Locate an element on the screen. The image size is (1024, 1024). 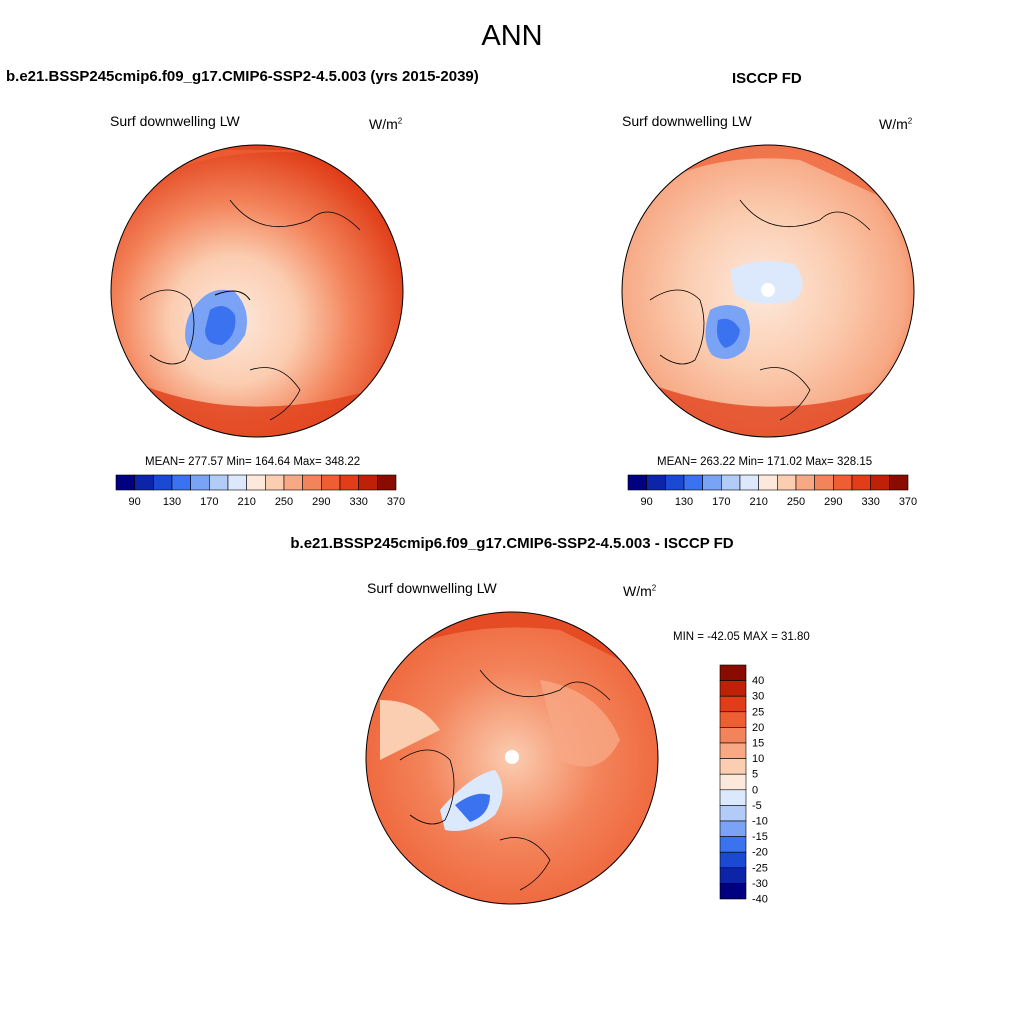
diff-colorbar: 40 30 25 20 15 10 5 0 -5 -10 -15 -20 -25 -30 -40 is located at coordinates (743, 785).